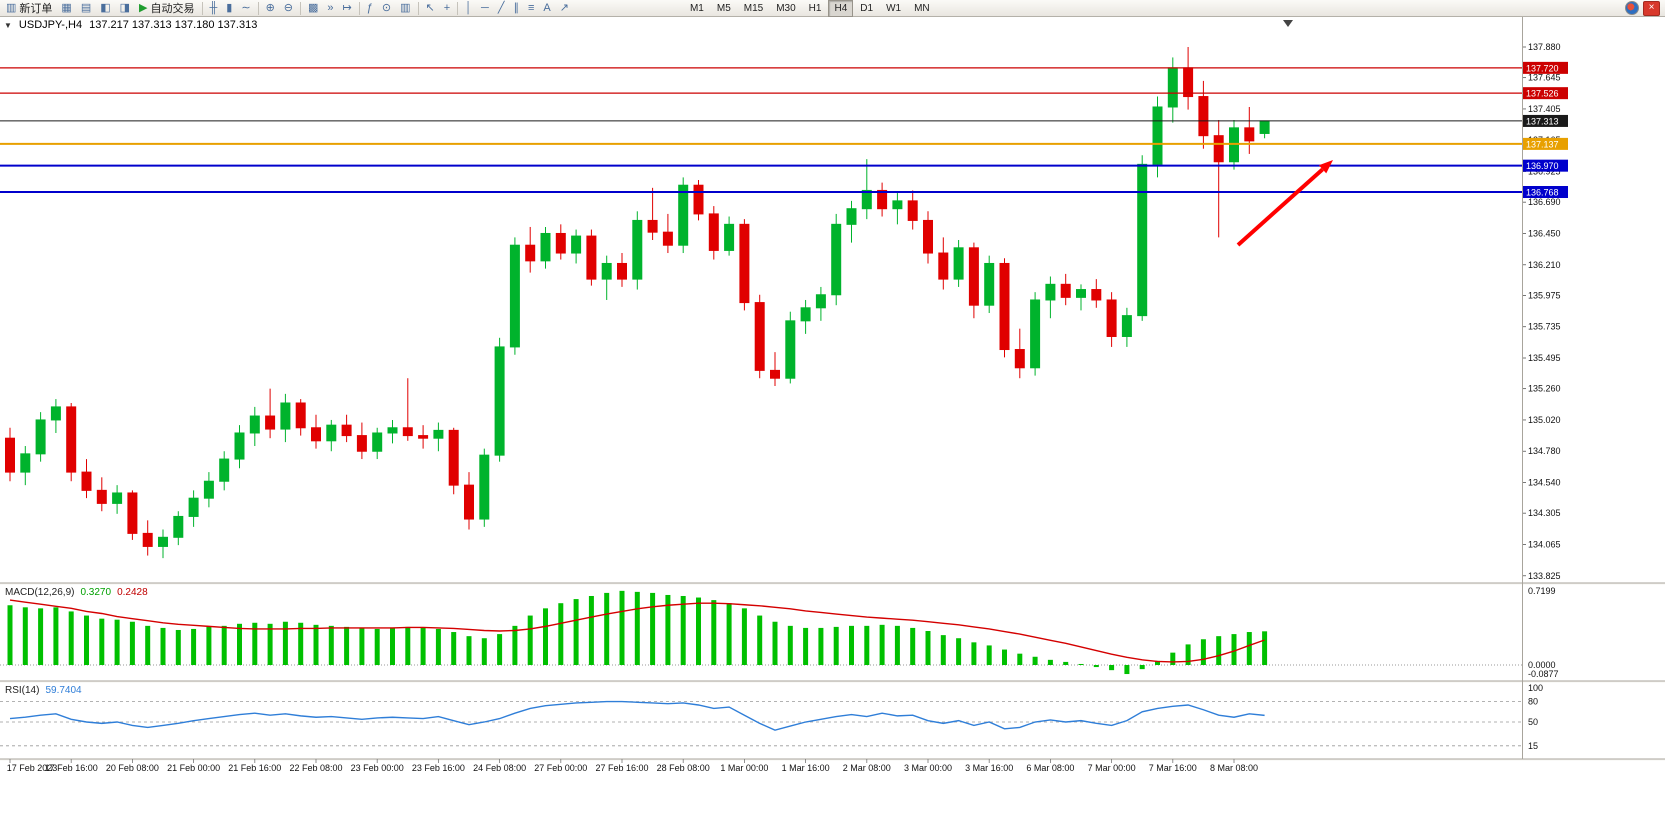 Image resolution: width=1665 pixels, height=833 pixels. Describe the element at coordinates (1542, 68) in the screenshot. I see `svg-text: 137.720` at that location.